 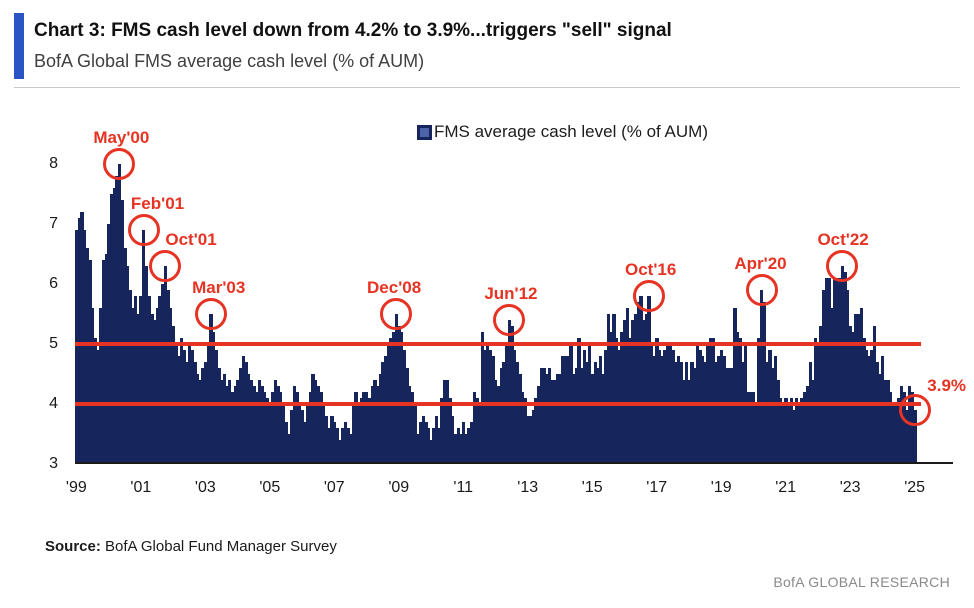 I want to click on annotation-label: Oct'22, so click(x=843, y=239).